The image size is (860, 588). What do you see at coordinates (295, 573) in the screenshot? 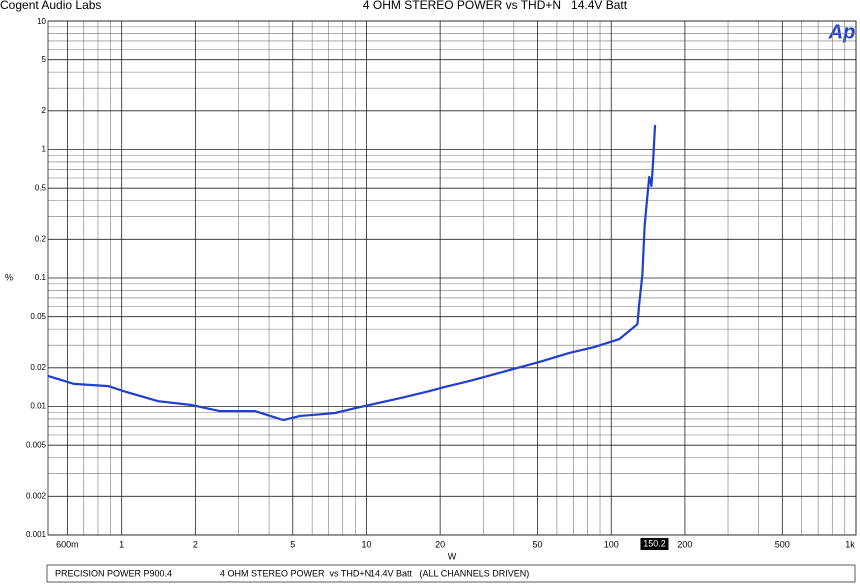
I see `footer-text: 4 OHM STEREO POWER vs THD+N` at bounding box center [295, 573].